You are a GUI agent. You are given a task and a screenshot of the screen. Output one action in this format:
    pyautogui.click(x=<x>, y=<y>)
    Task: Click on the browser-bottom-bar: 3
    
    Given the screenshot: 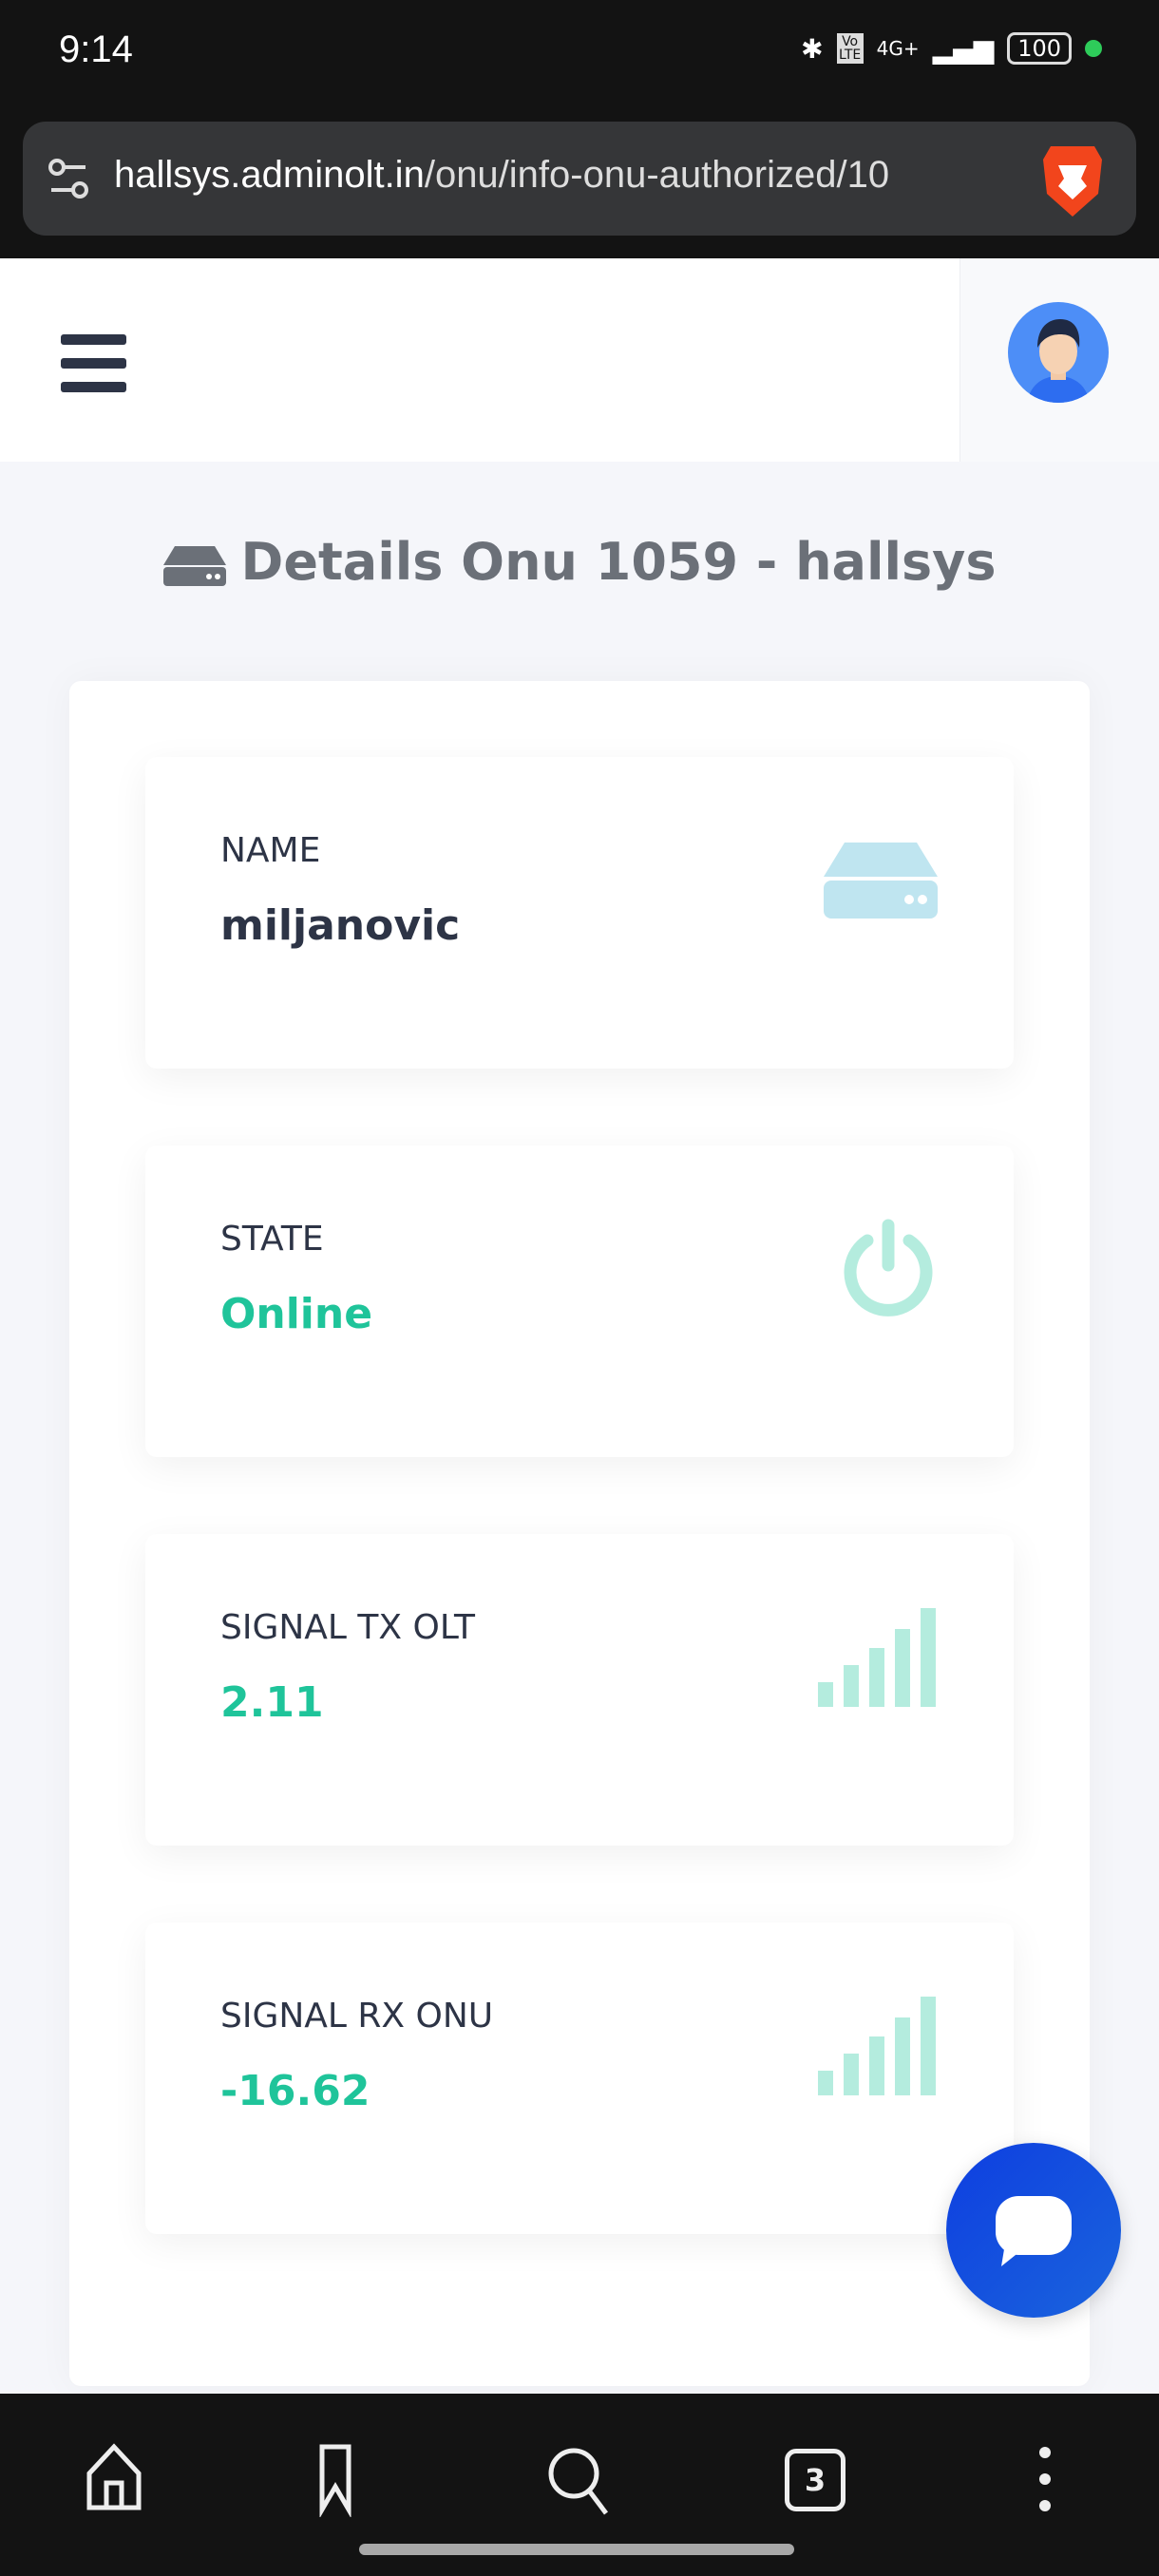 What is the action you would take?
    pyautogui.click(x=579, y=2485)
    